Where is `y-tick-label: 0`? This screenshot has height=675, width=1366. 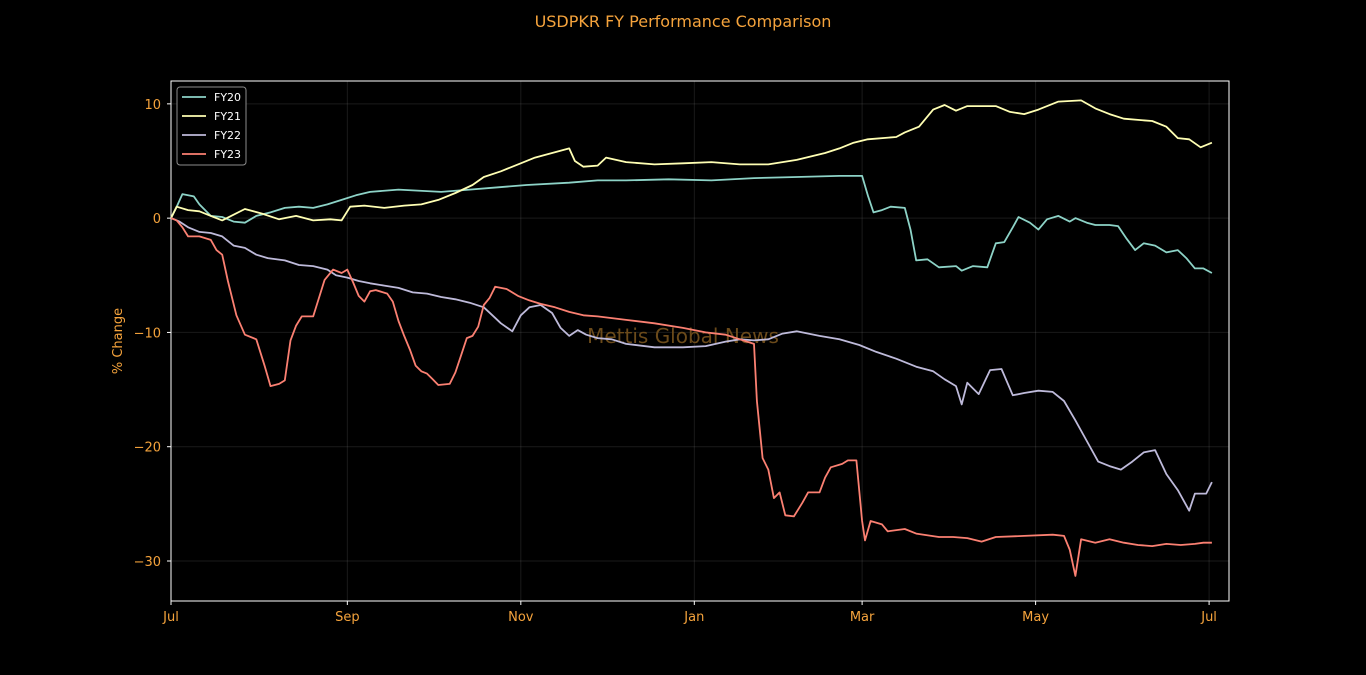
y-tick-label: 0 is located at coordinates (157, 219).